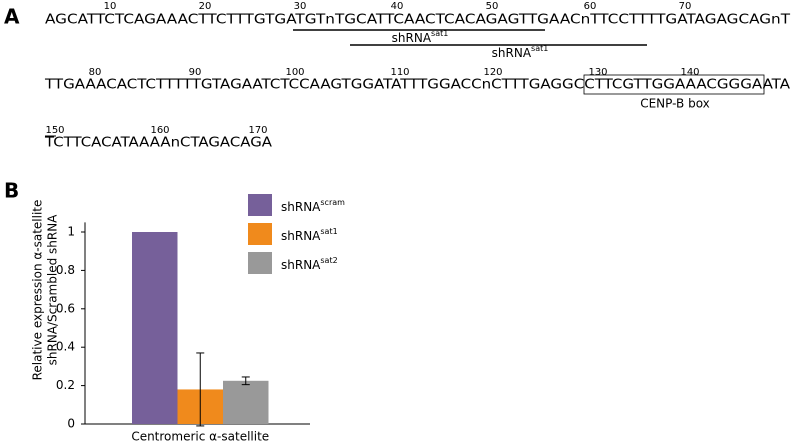 The width and height of the screenshot is (793, 443). I want to click on y-tick-label: 0, so click(71, 424).